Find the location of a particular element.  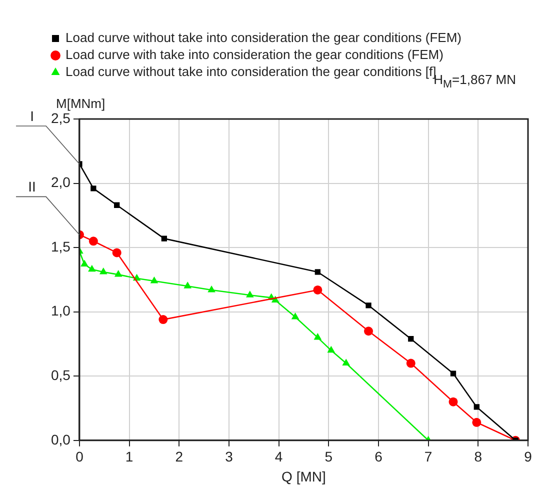

y-tick-label: 2,0 is located at coordinates (60, 182).